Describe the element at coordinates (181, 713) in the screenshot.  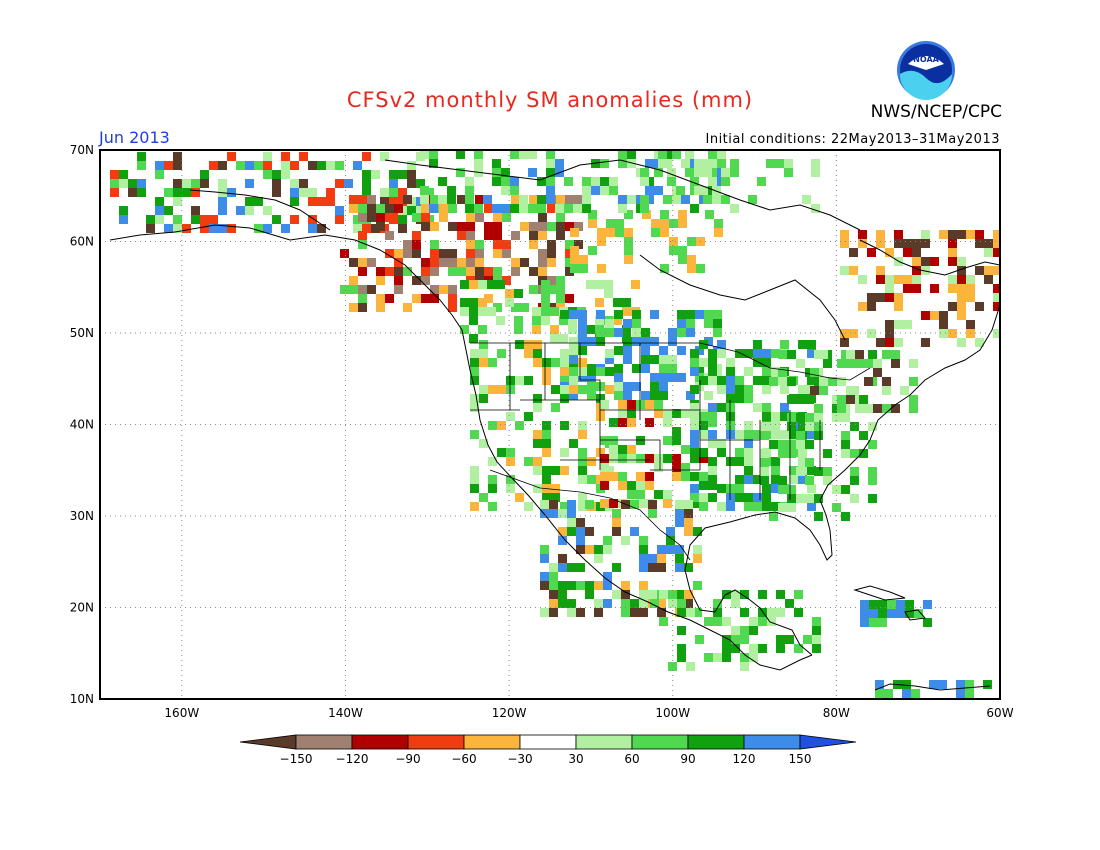
I see `lon-tick-label: 160W` at that location.